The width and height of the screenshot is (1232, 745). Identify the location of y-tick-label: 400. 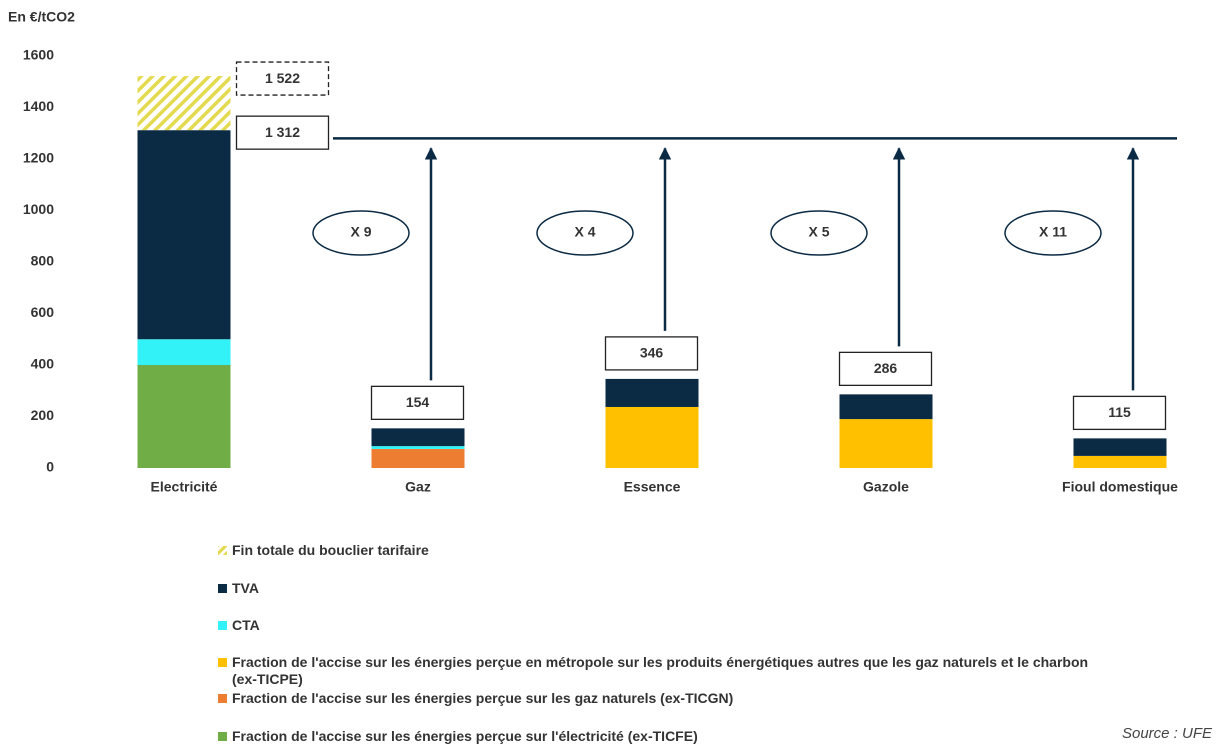
(43, 364).